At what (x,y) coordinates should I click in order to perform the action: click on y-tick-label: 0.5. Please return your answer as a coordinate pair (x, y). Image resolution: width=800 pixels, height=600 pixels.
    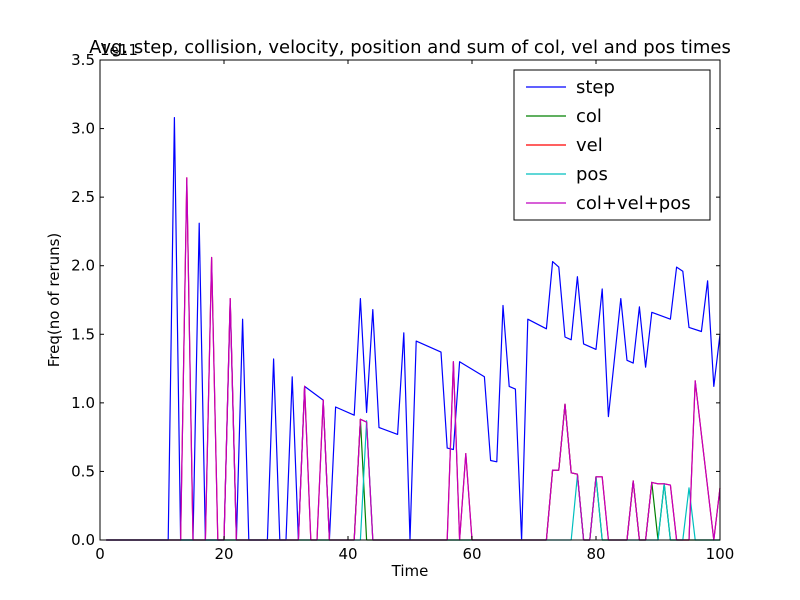
    Looking at the image, I should click on (83, 471).